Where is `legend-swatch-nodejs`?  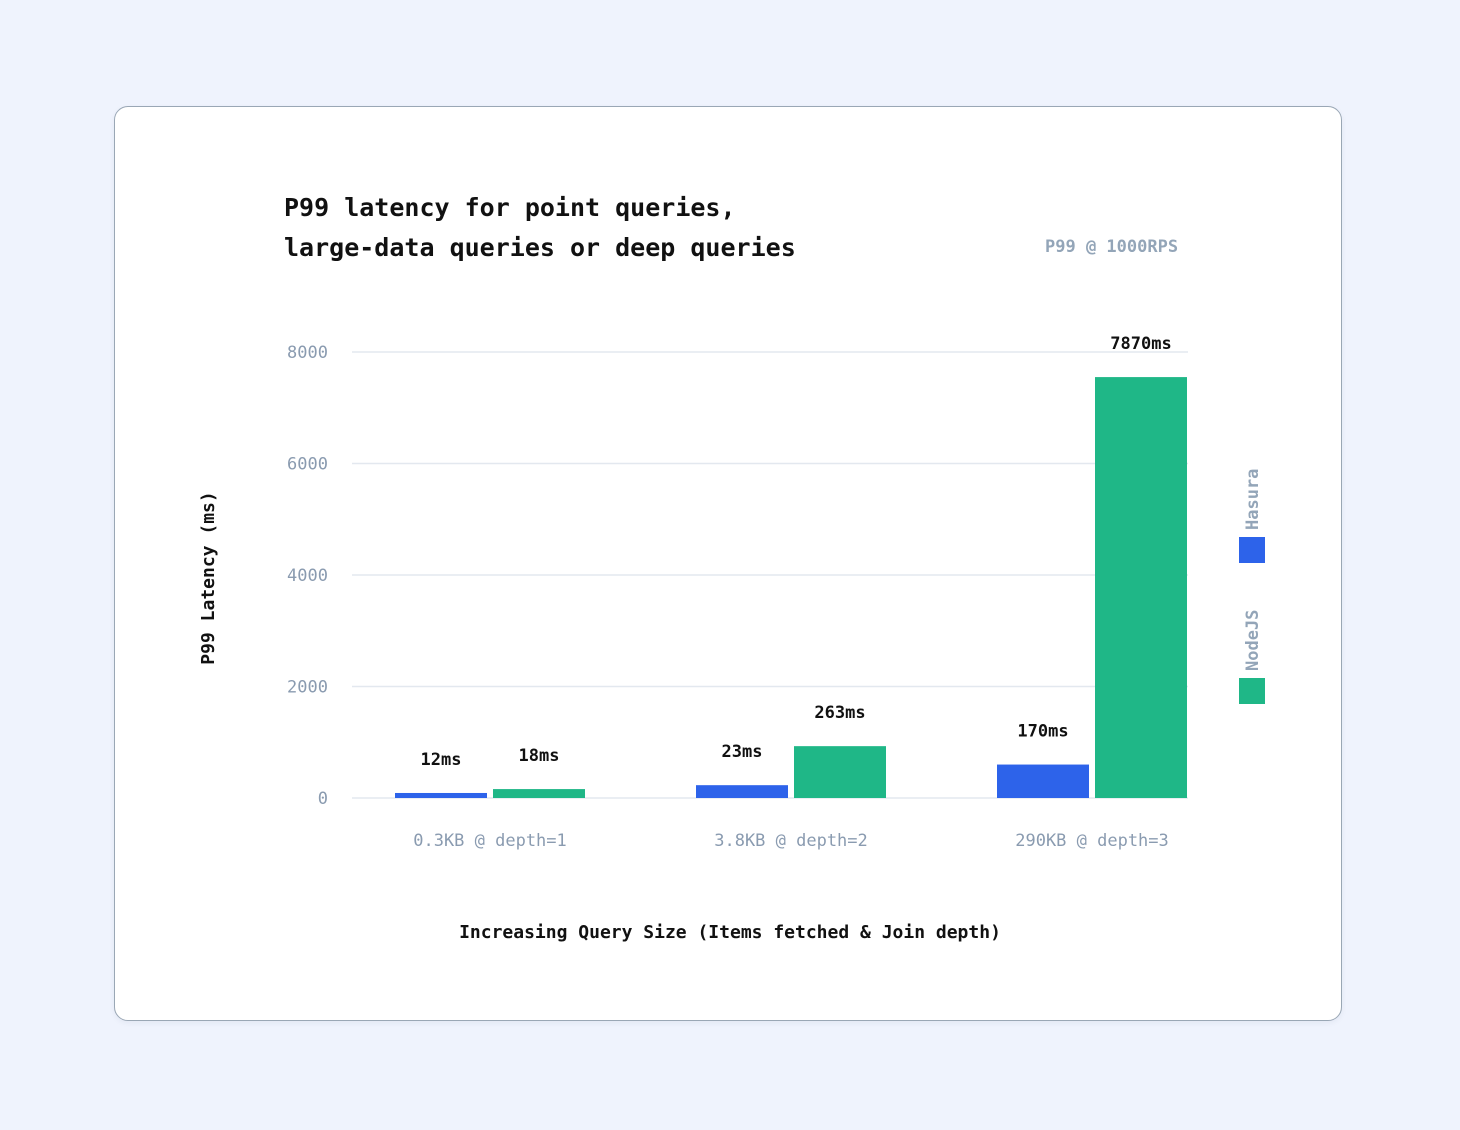
legend-swatch-nodejs is located at coordinates (1252, 691).